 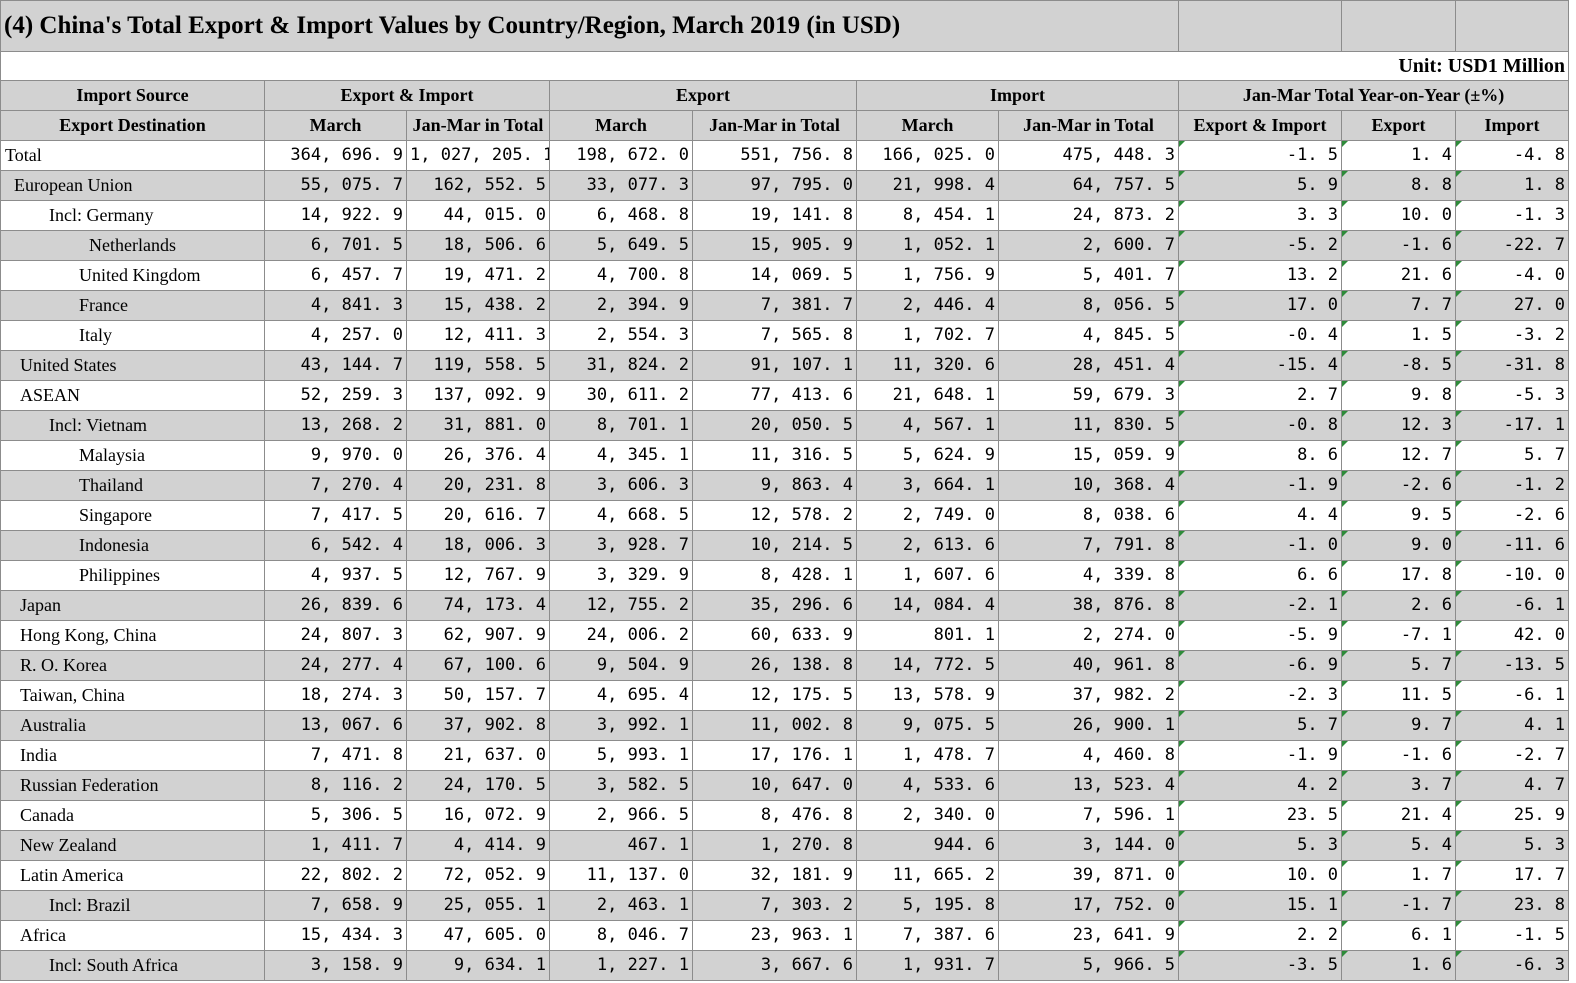 What do you see at coordinates (621, 485) in the screenshot?
I see `cell-ex-march: 3, 606. 3` at bounding box center [621, 485].